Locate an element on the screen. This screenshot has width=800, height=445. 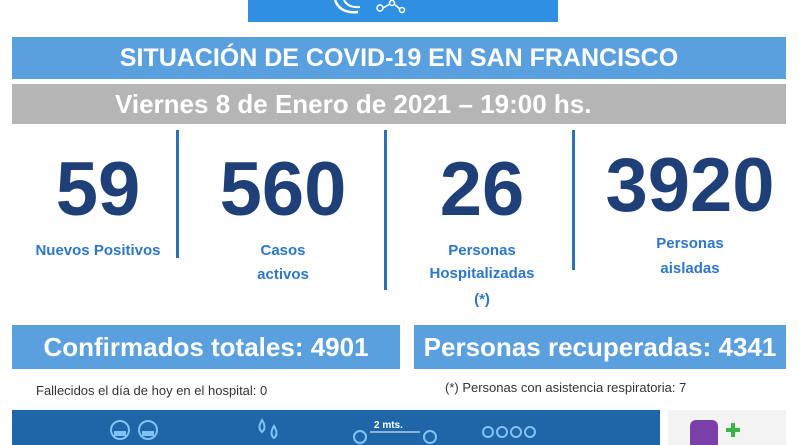
recovered-total-box: Personas recuperadas: 4341 is located at coordinates (600, 347).